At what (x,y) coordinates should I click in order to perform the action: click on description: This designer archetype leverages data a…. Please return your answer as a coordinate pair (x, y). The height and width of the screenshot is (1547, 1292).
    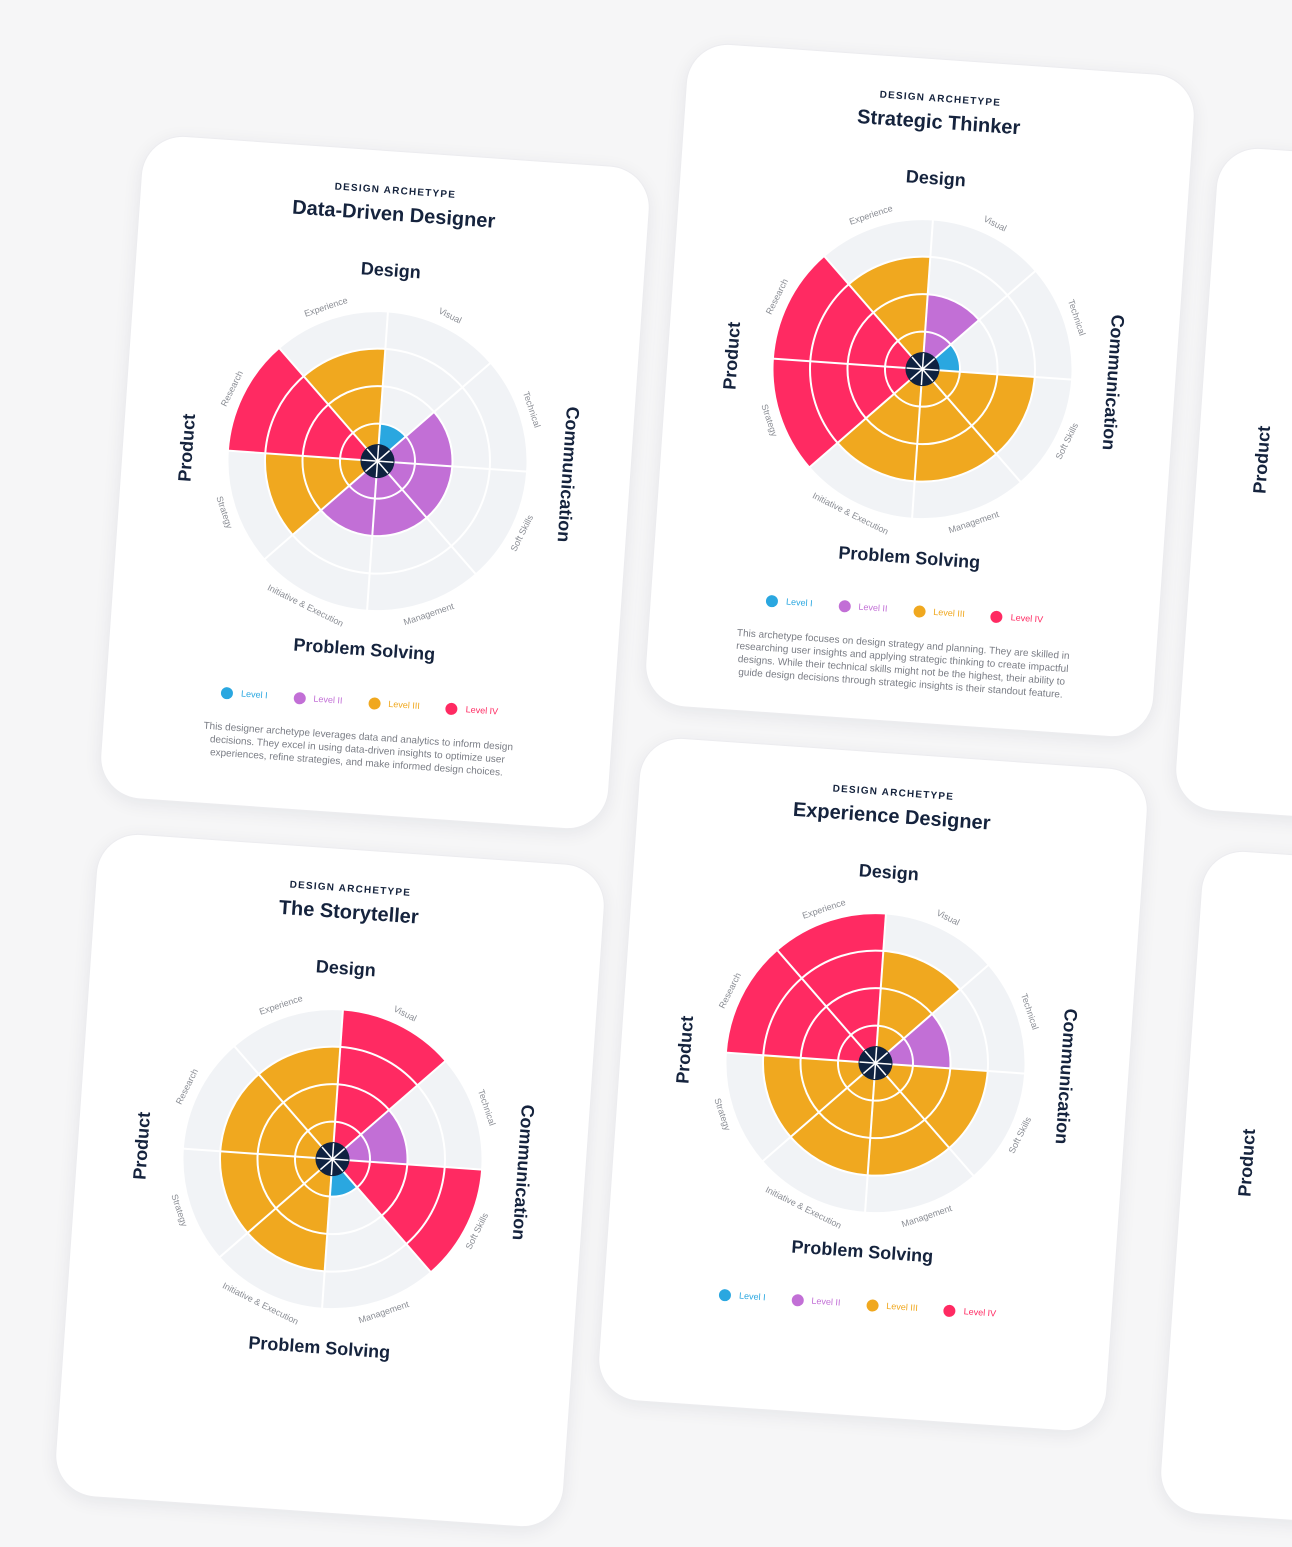
    Looking at the image, I should click on (358, 749).